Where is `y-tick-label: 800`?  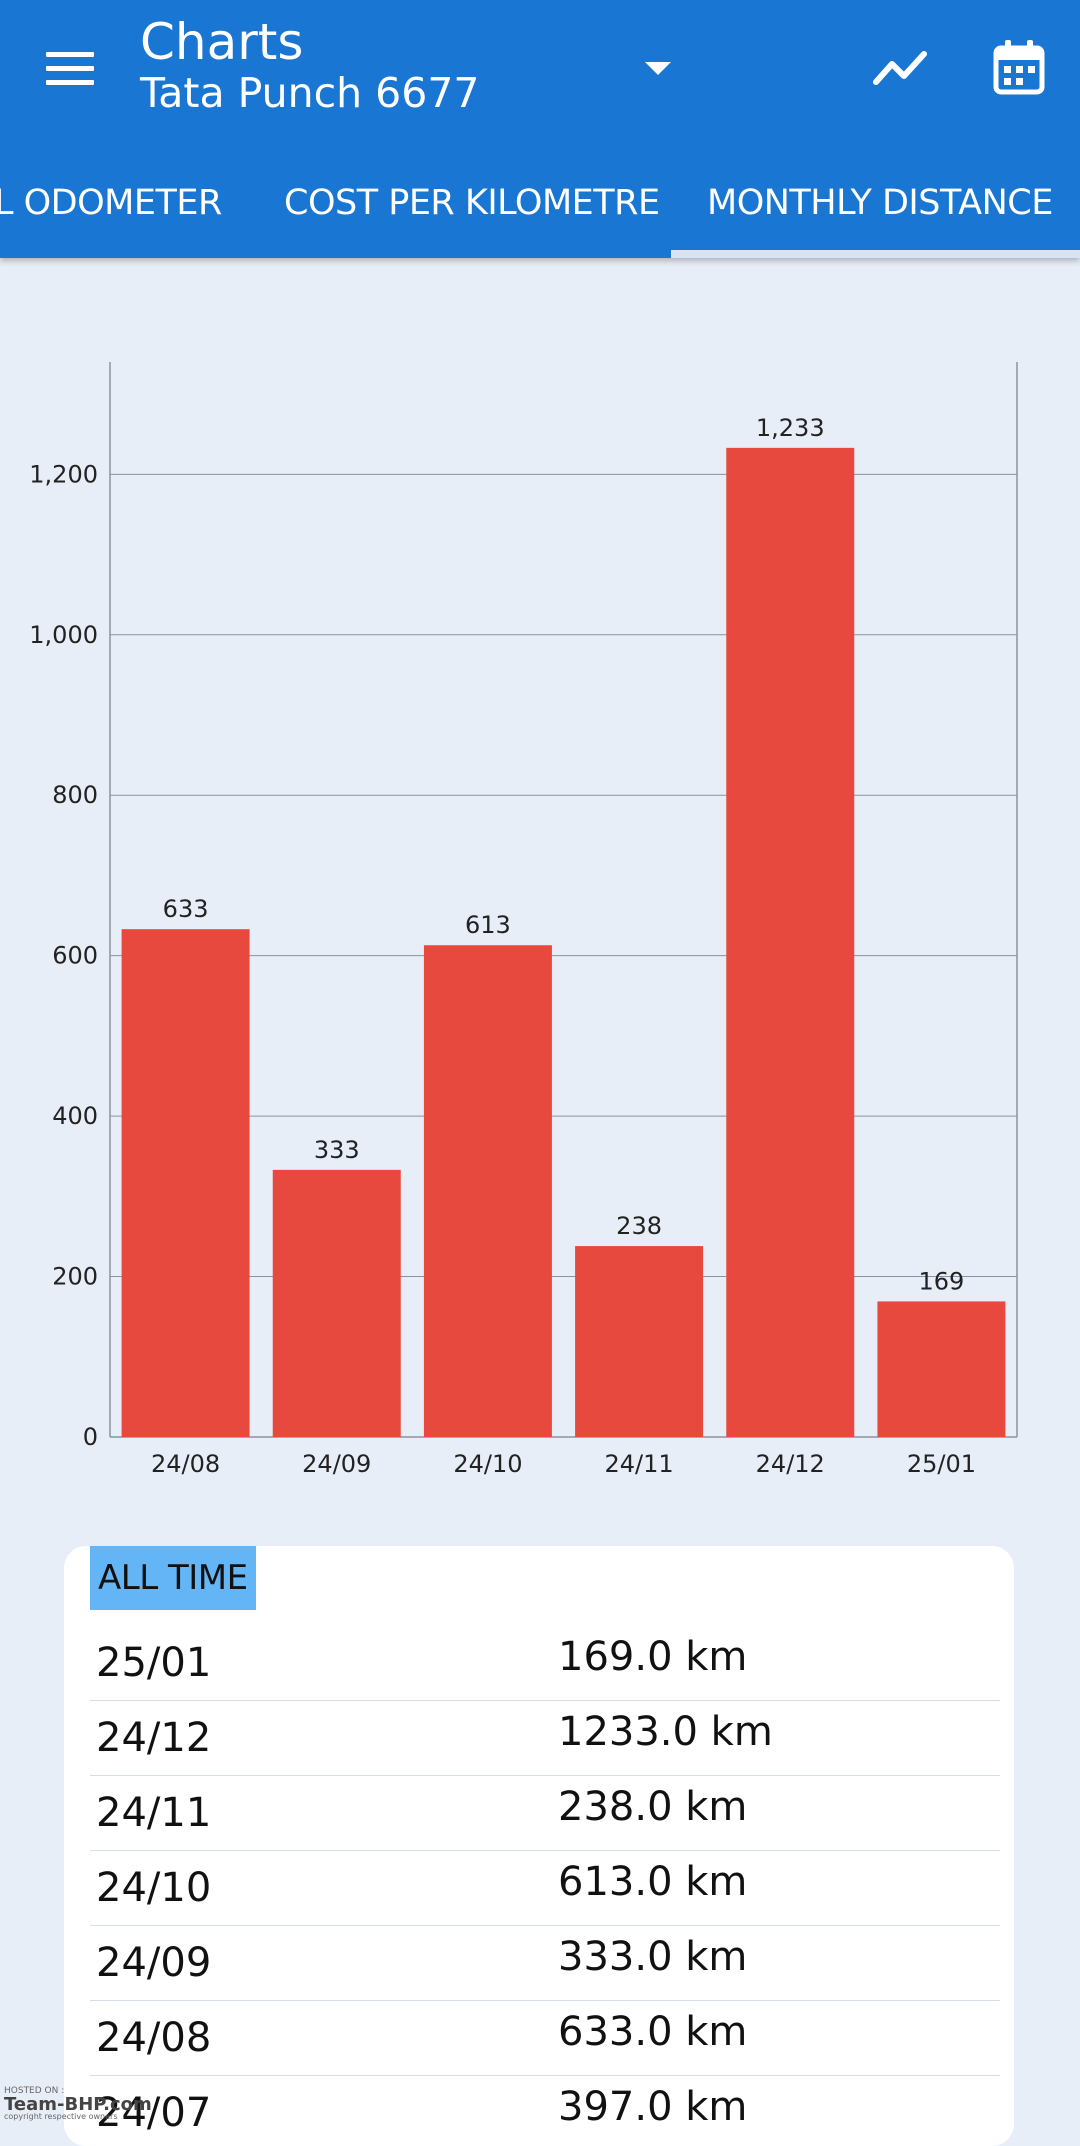 y-tick-label: 800 is located at coordinates (75, 795).